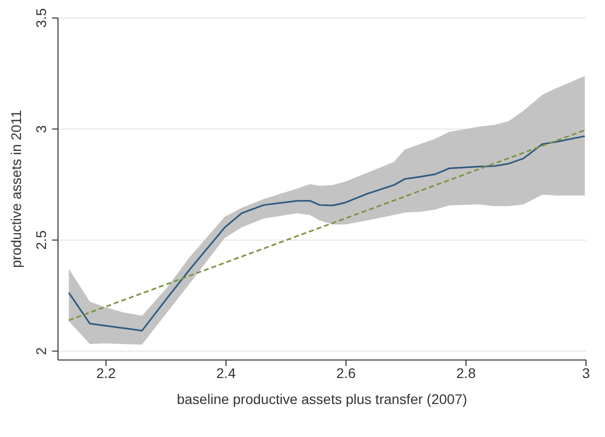  I want to click on x-tick-label: 2.4, so click(226, 372).